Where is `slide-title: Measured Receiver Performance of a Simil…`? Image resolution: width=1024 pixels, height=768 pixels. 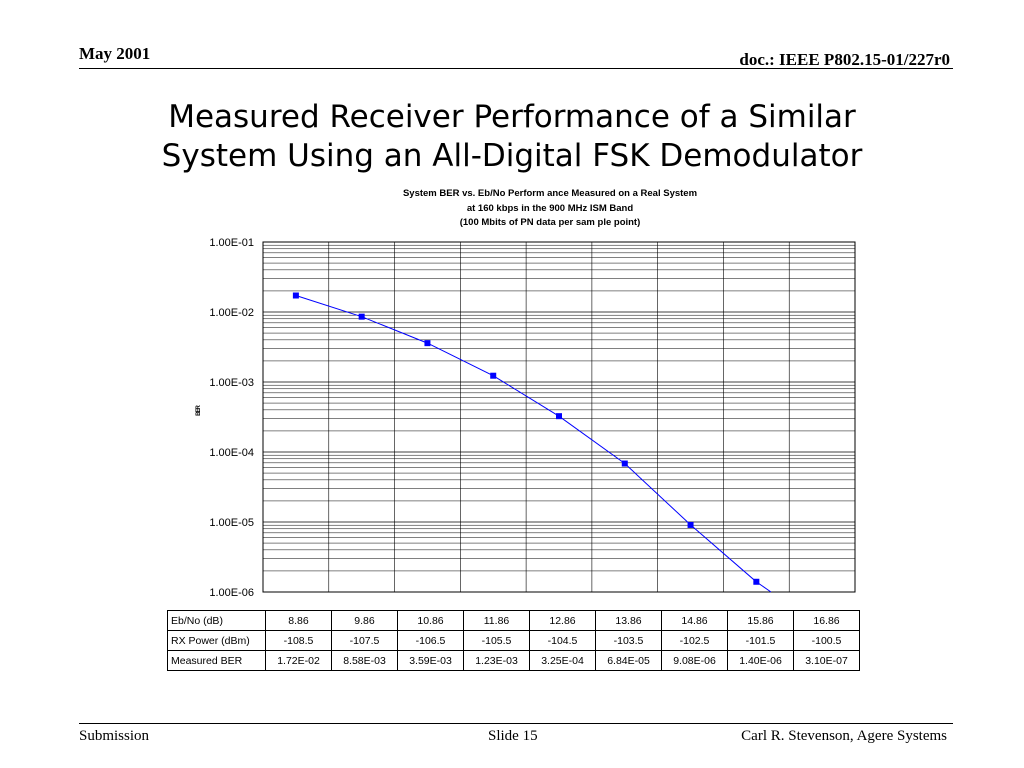 slide-title: Measured Receiver Performance of a Simil… is located at coordinates (512, 137).